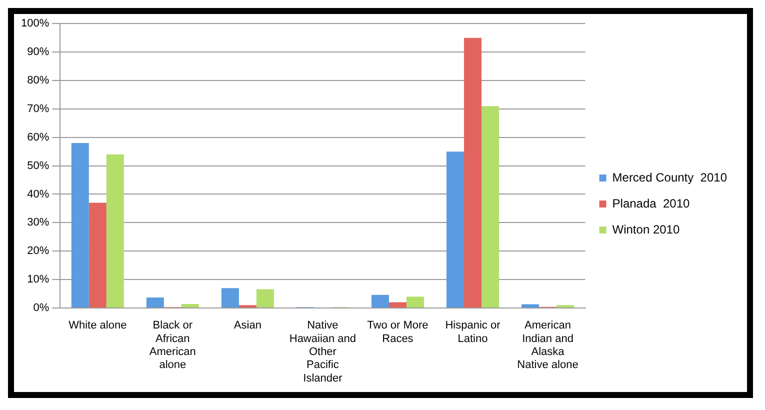 The width and height of the screenshot is (765, 410). I want to click on y-tick-label: 100%, so click(35, 24).